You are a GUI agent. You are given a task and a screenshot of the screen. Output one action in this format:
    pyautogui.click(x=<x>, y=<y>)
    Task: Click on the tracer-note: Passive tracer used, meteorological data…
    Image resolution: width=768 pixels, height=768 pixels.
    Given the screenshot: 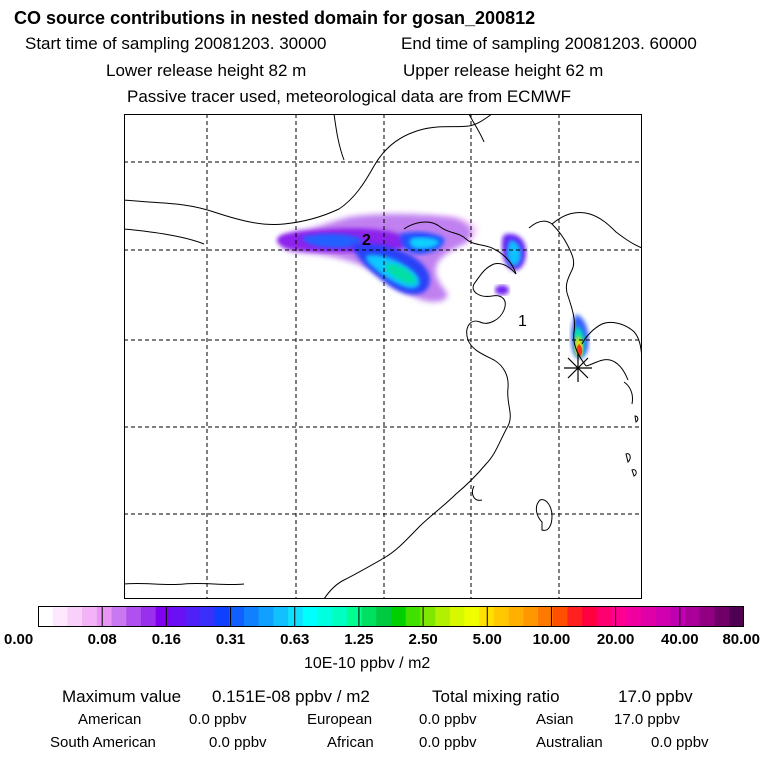 What is the action you would take?
    pyautogui.click(x=349, y=96)
    